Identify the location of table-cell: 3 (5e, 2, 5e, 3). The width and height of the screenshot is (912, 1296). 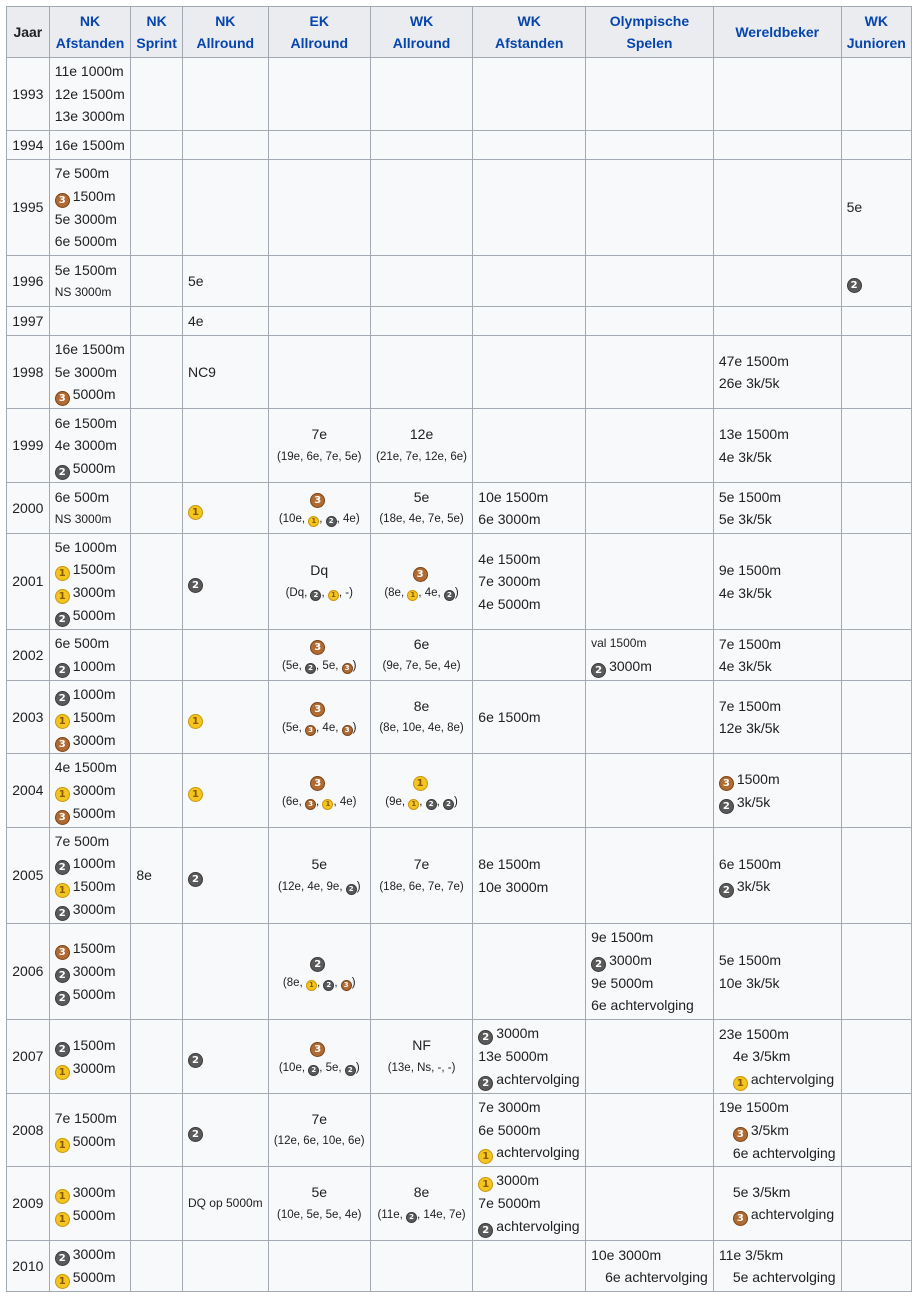
(319, 655).